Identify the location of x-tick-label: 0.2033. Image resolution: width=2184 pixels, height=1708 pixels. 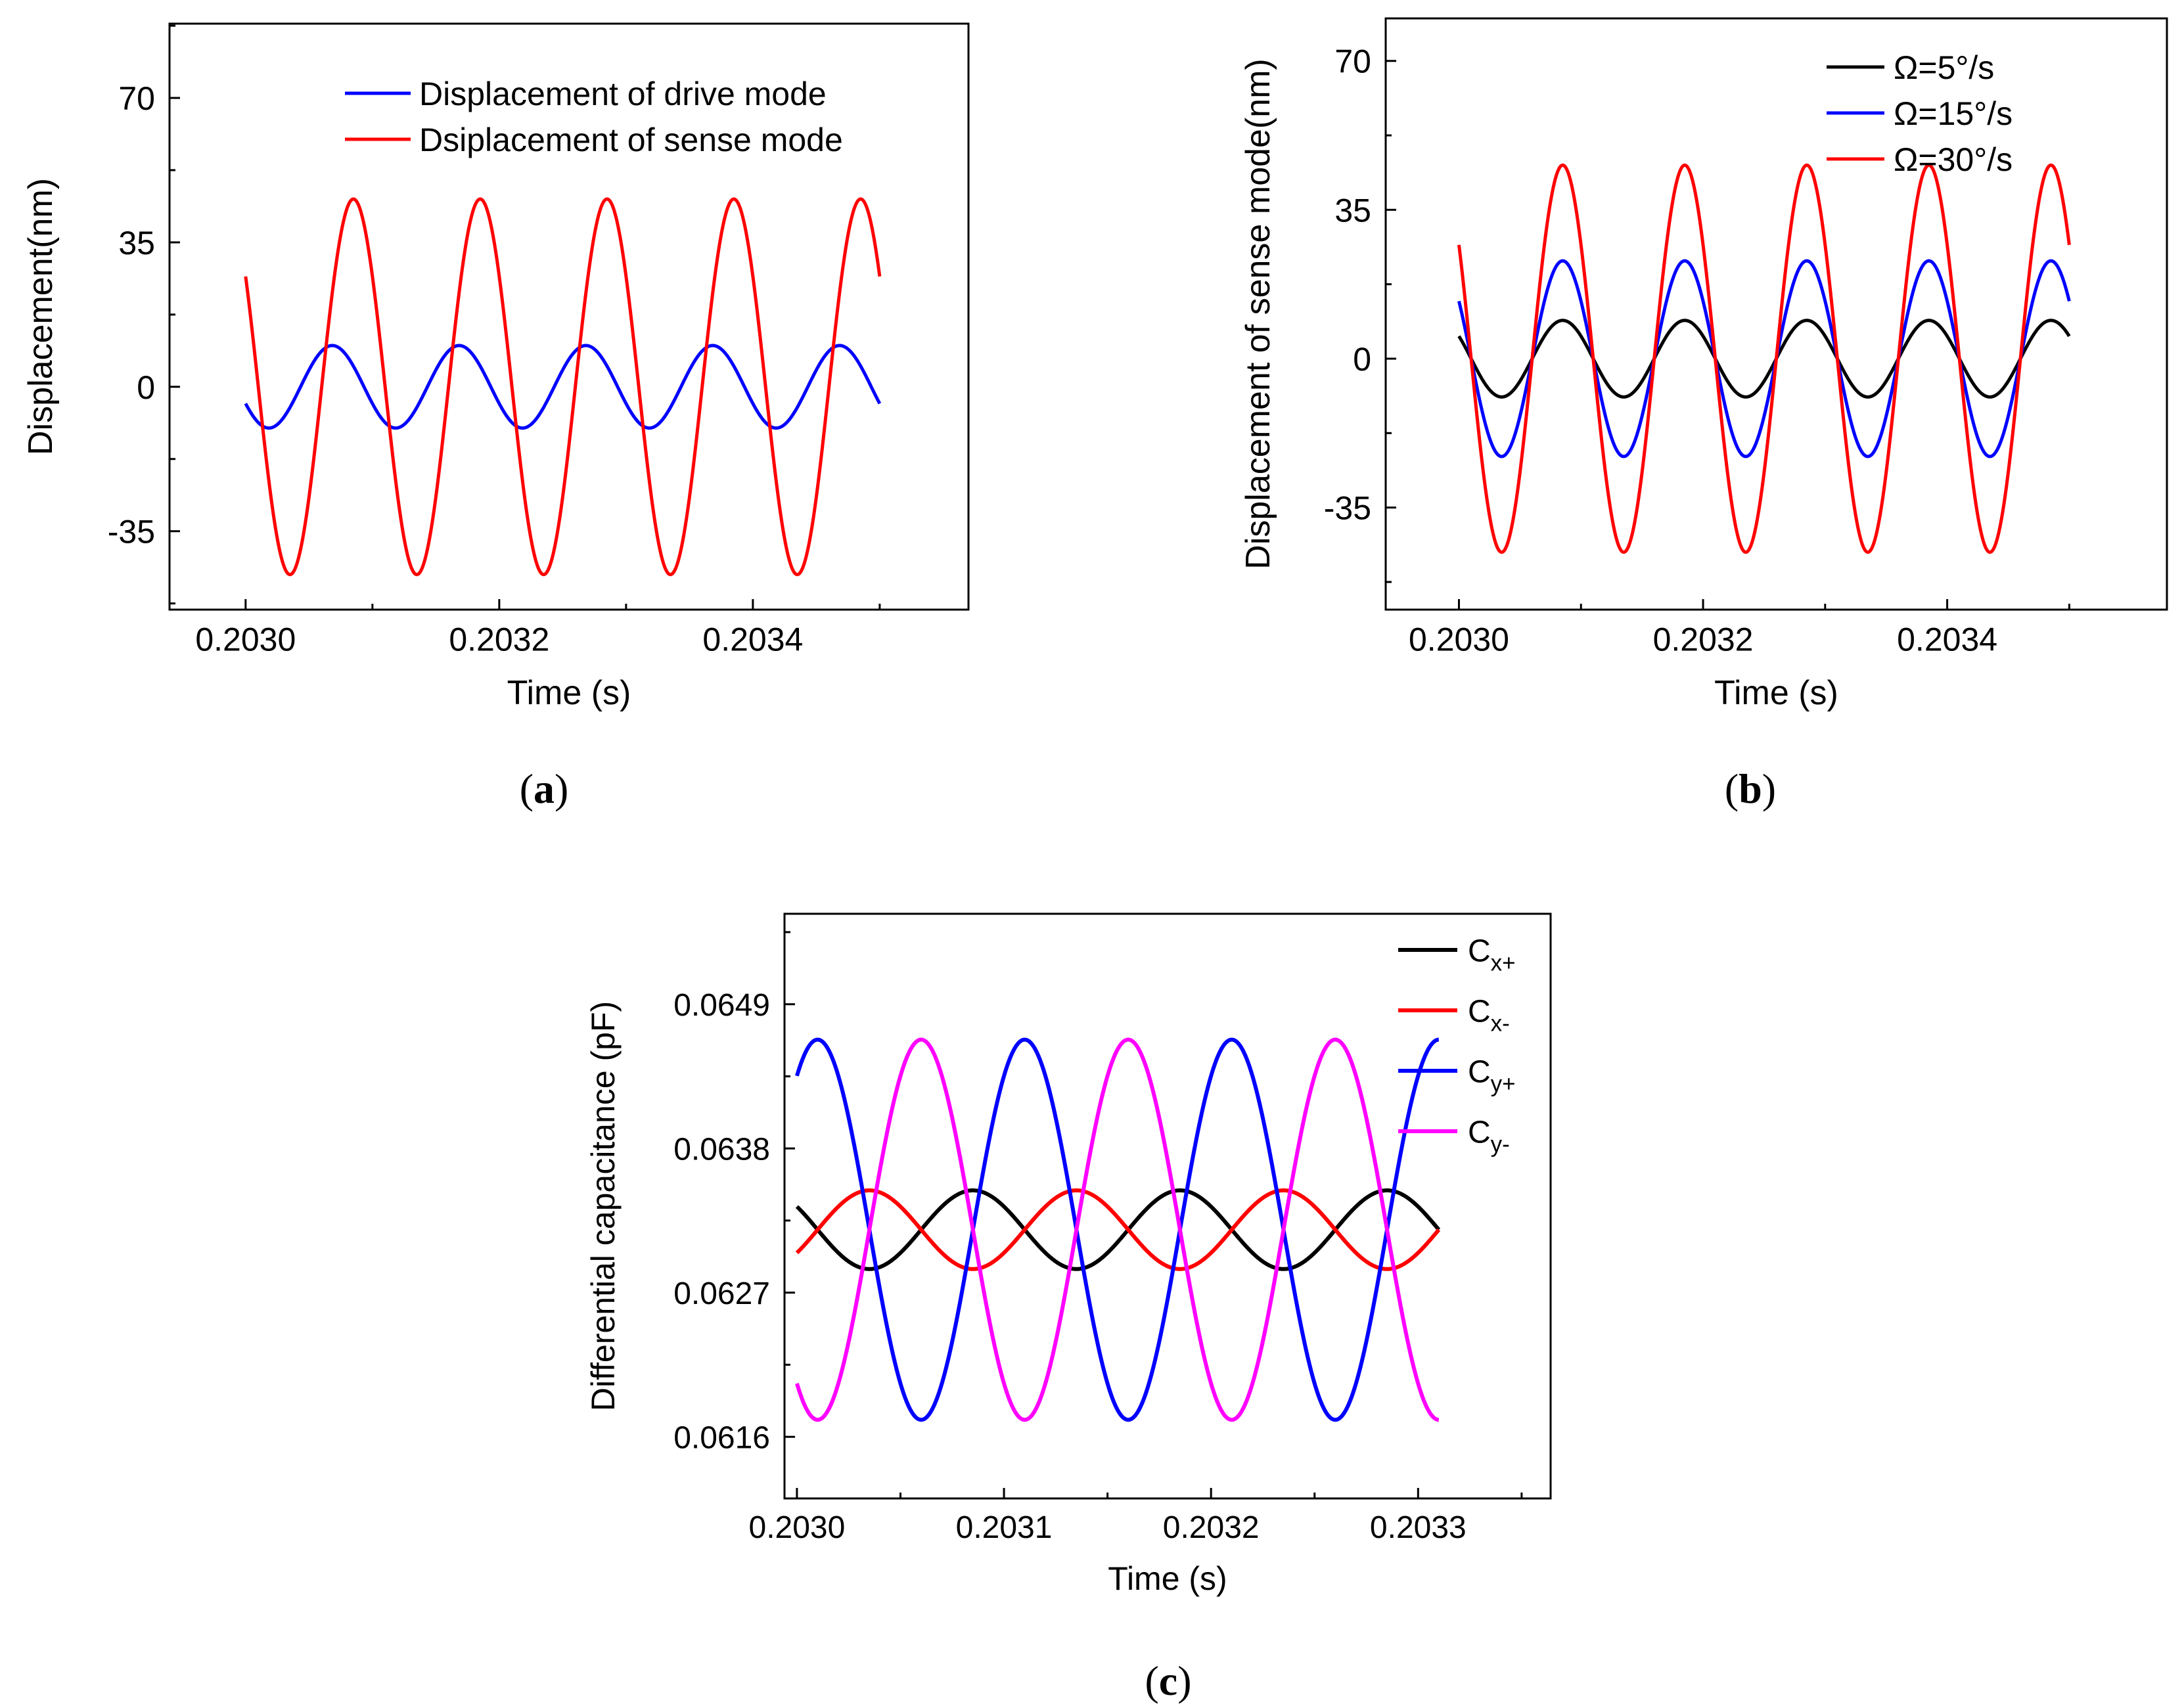
(1418, 1527).